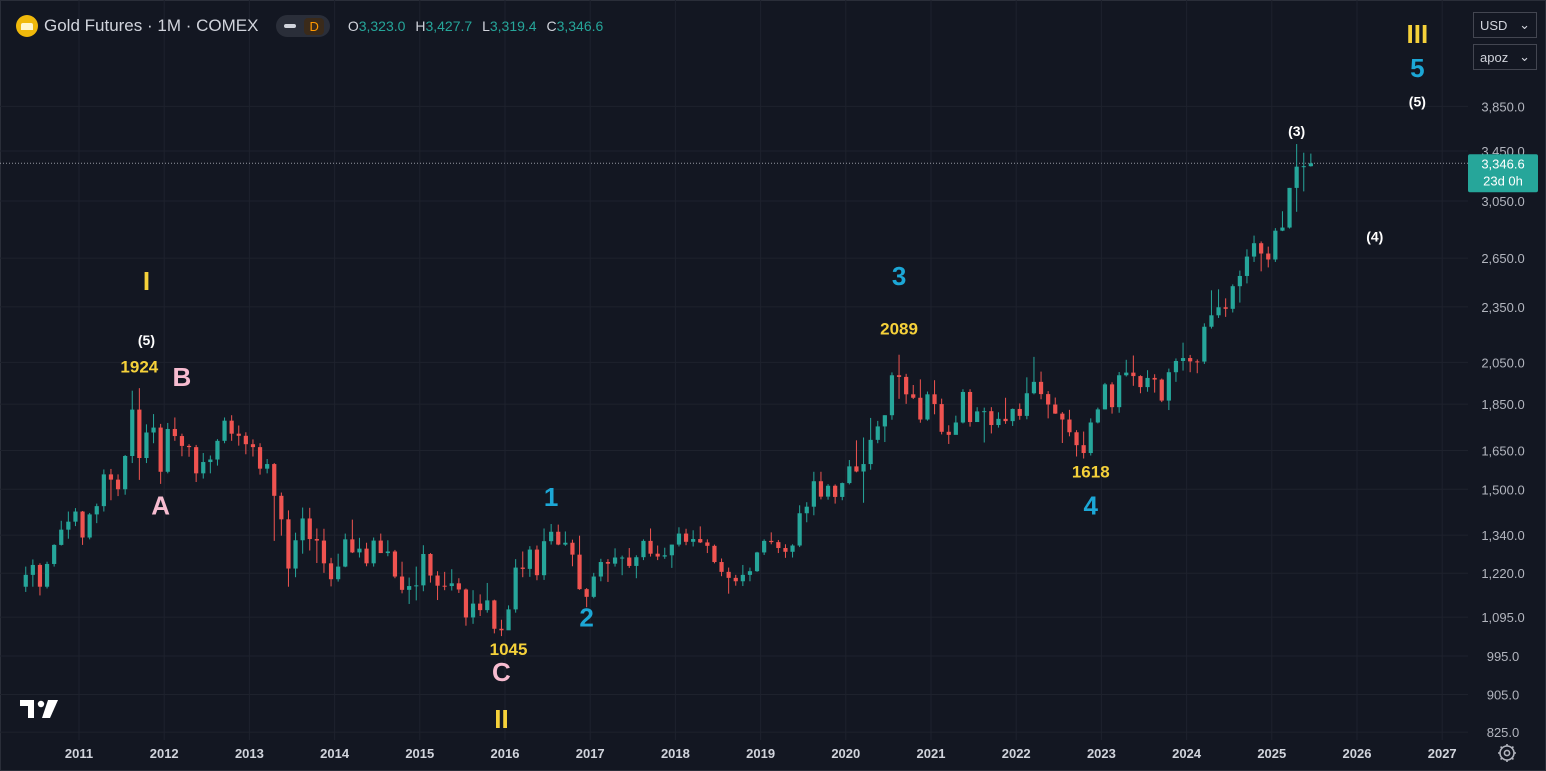  Describe the element at coordinates (1505, 57) in the screenshot. I see `unit-select: apoz ⌄` at that location.